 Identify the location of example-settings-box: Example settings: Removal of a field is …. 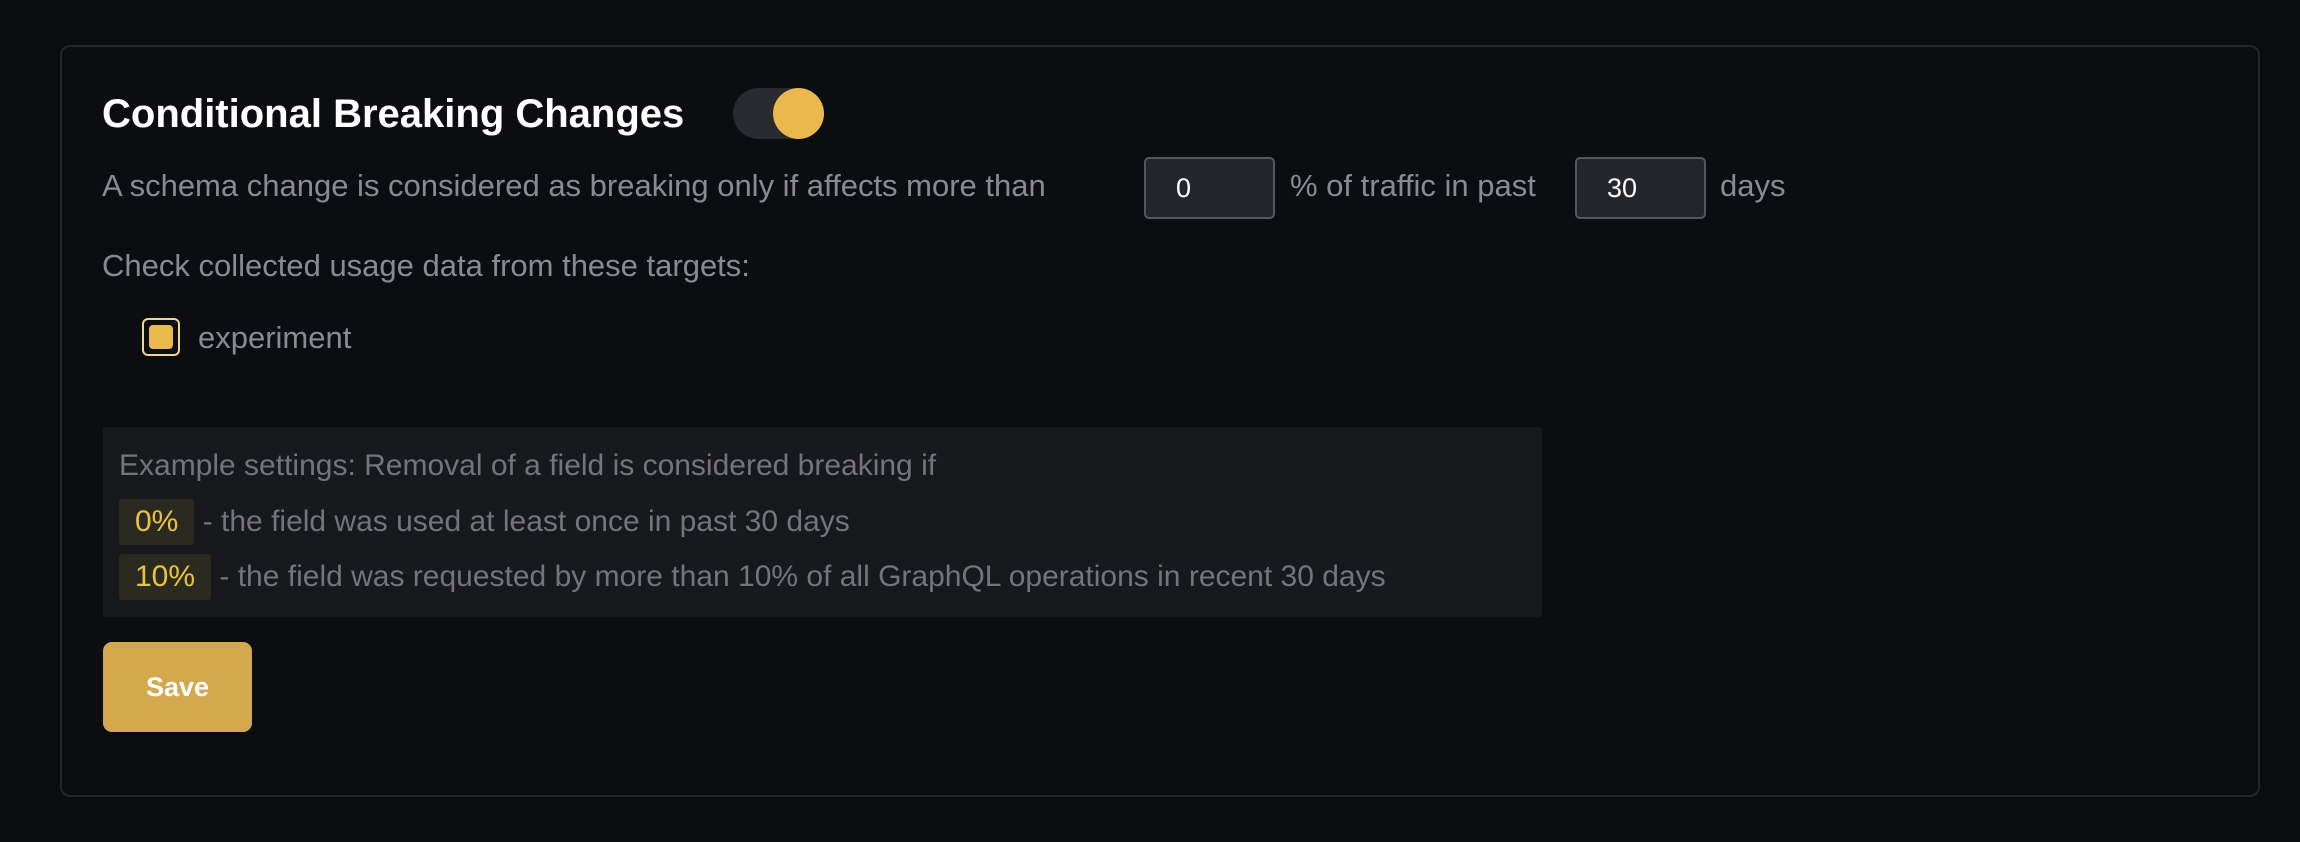
(822, 522).